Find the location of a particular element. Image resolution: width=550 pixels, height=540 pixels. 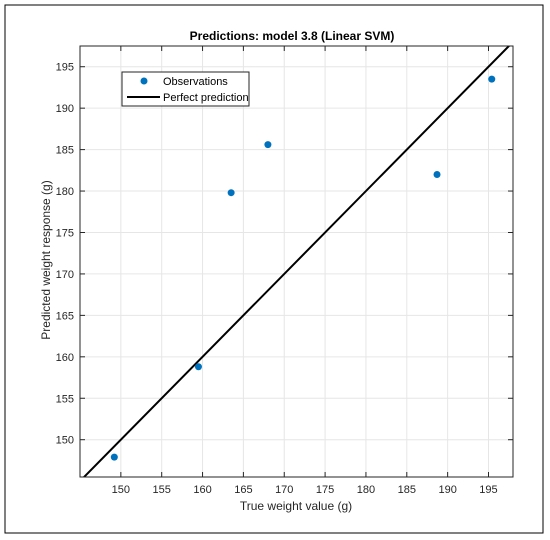

y-tick-label: 160 is located at coordinates (65, 358).